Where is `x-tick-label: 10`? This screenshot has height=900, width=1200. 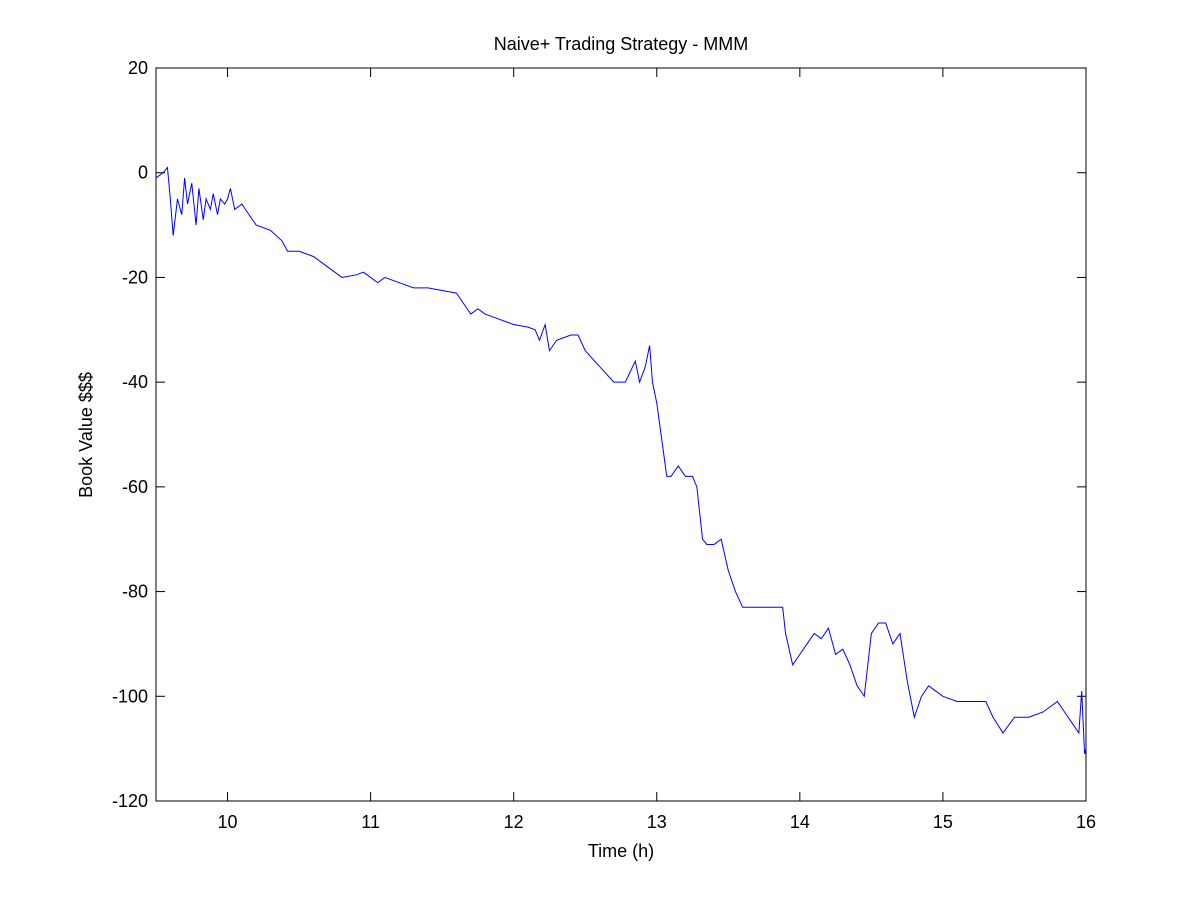 x-tick-label: 10 is located at coordinates (228, 822).